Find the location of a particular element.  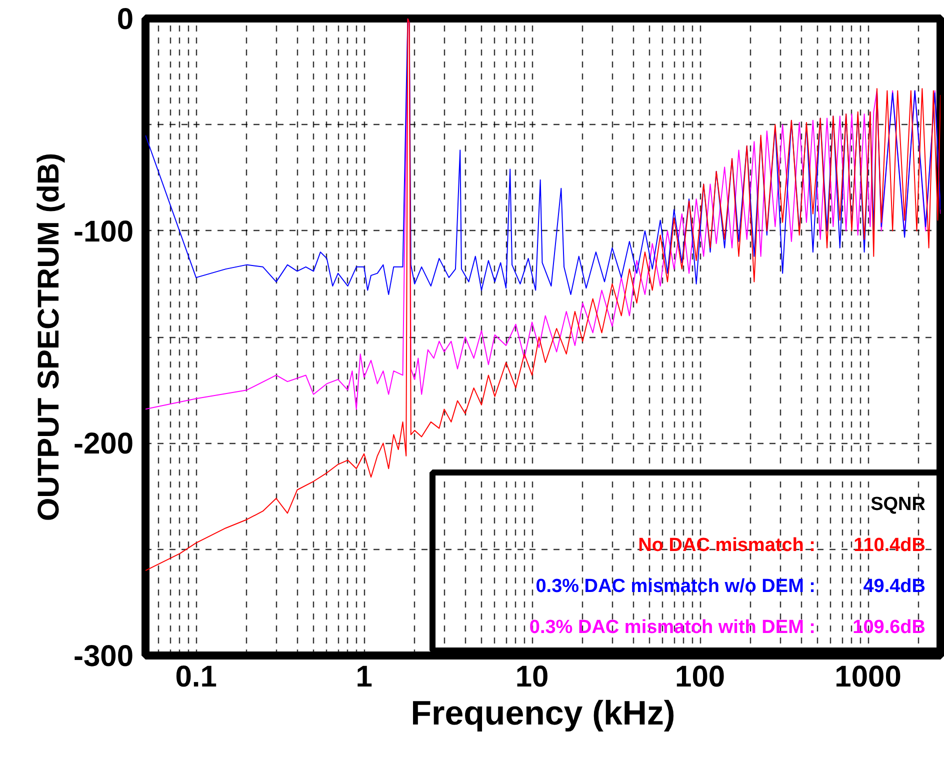

y-tick-label: 0 is located at coordinates (125, 19).